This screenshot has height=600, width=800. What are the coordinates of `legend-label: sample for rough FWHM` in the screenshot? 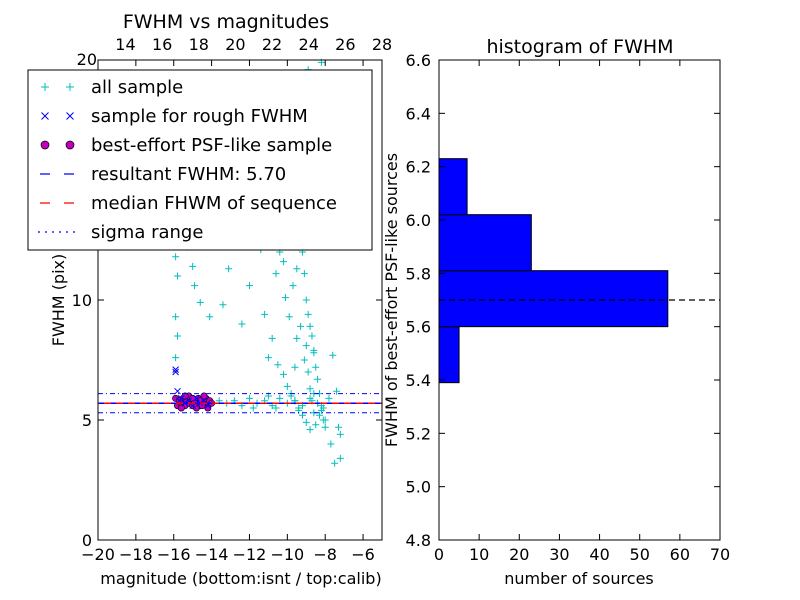 It's located at (199, 116).